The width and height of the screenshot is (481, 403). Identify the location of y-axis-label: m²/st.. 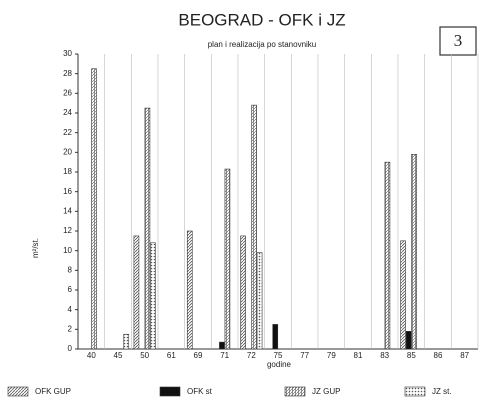
(35, 248).